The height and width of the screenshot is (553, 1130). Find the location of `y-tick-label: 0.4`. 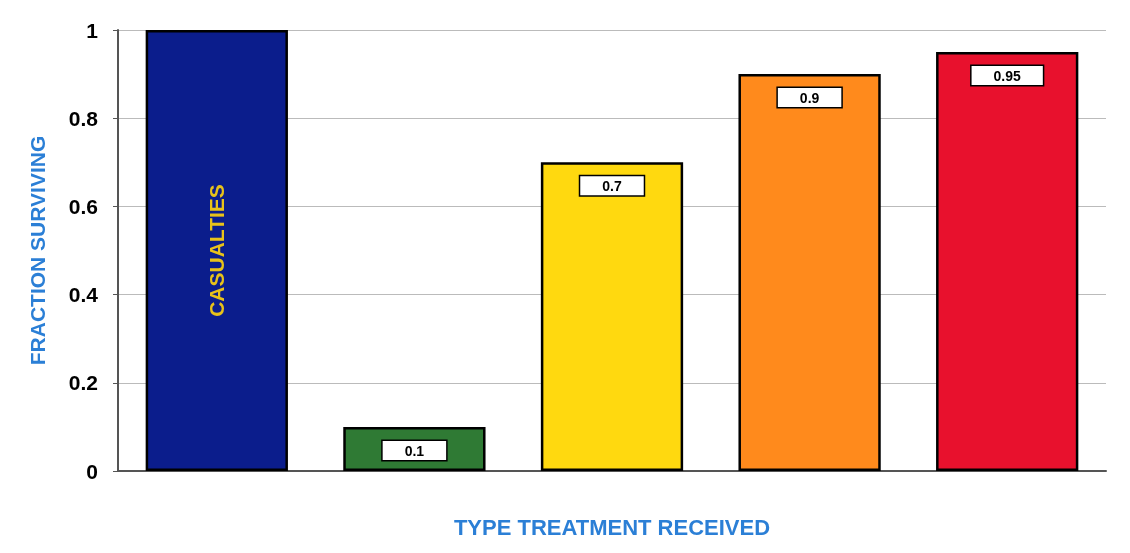

y-tick-label: 0.4 is located at coordinates (83, 295).